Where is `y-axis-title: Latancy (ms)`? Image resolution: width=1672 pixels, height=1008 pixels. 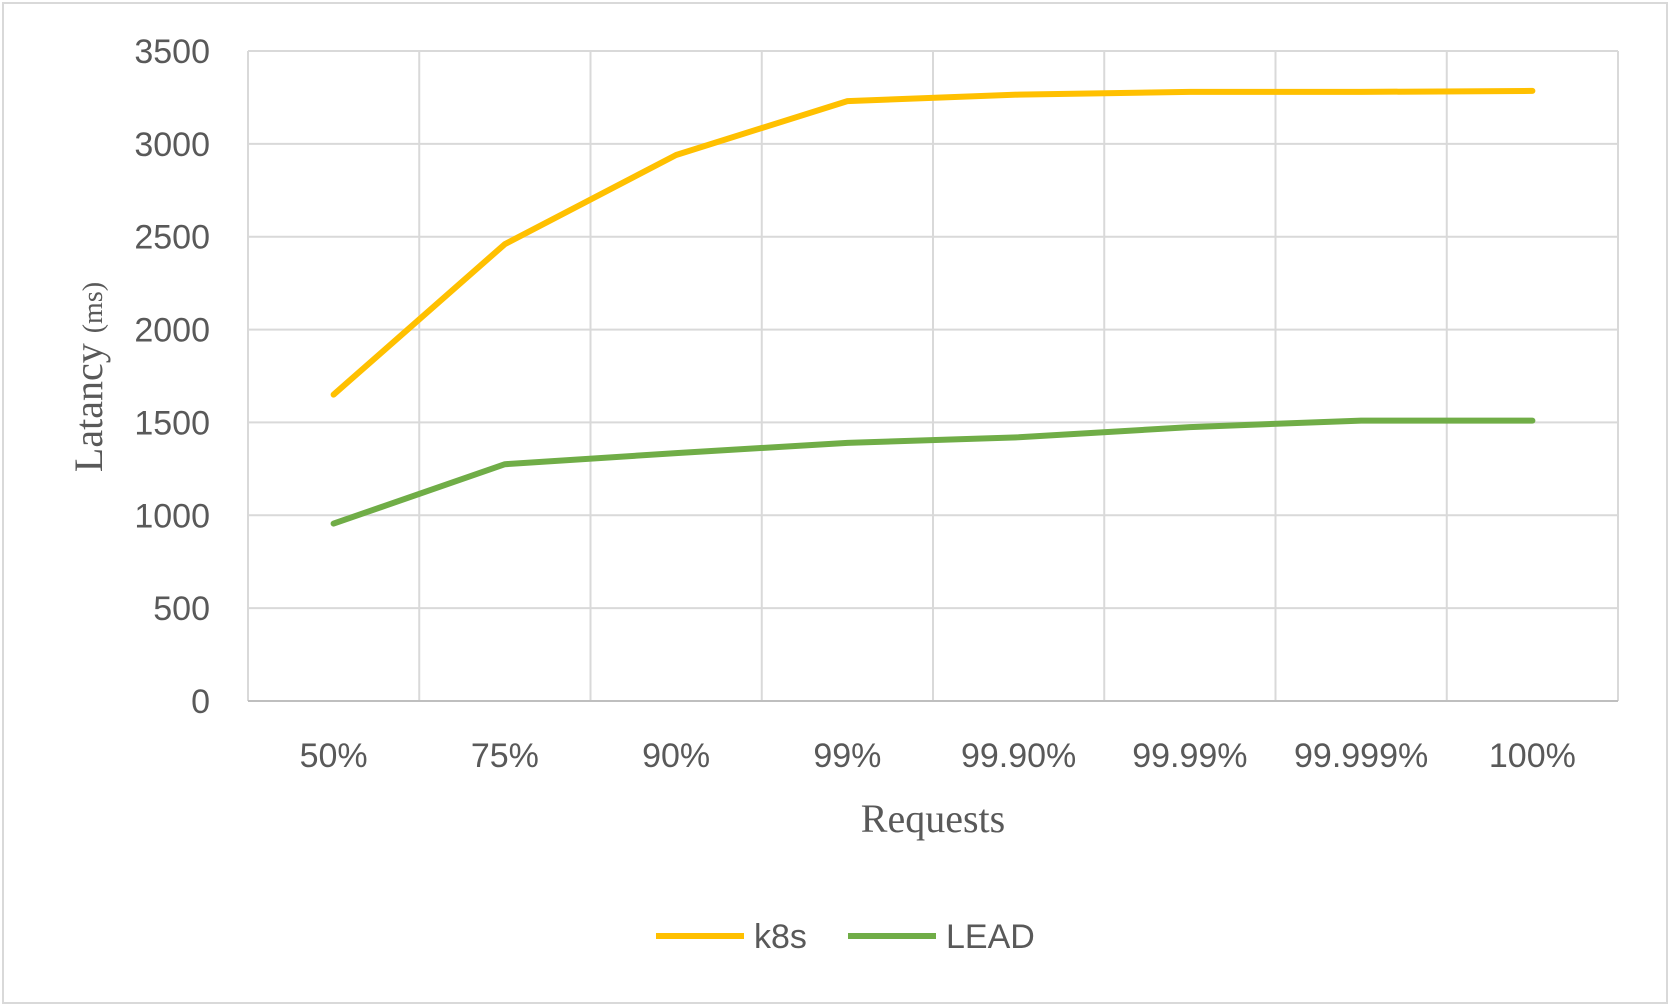
y-axis-title: Latancy (ms) is located at coordinates (88, 377).